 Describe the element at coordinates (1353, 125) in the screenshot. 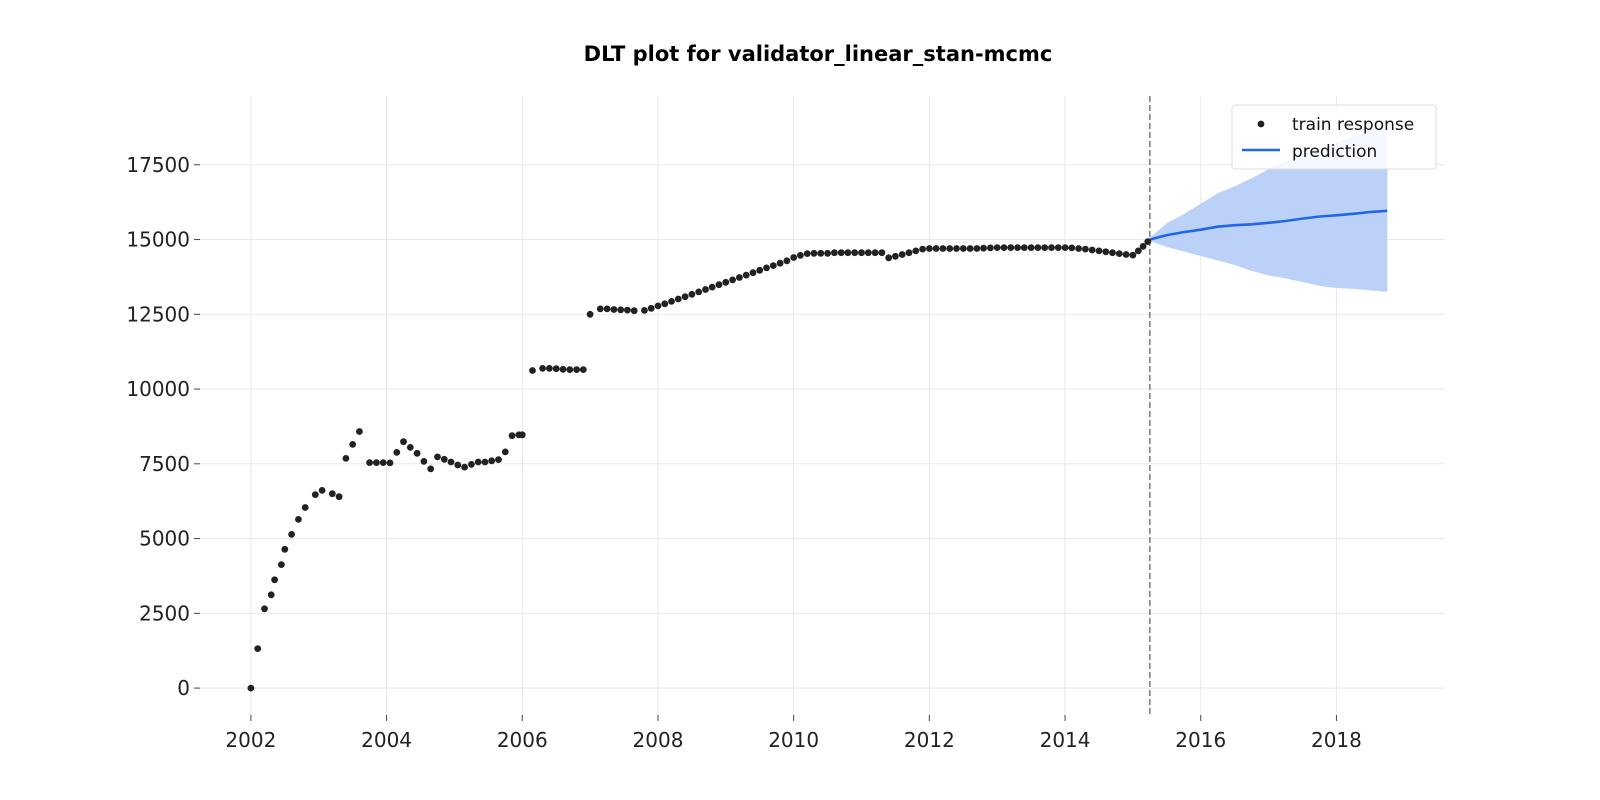

I see `legend-label-train: train response` at that location.